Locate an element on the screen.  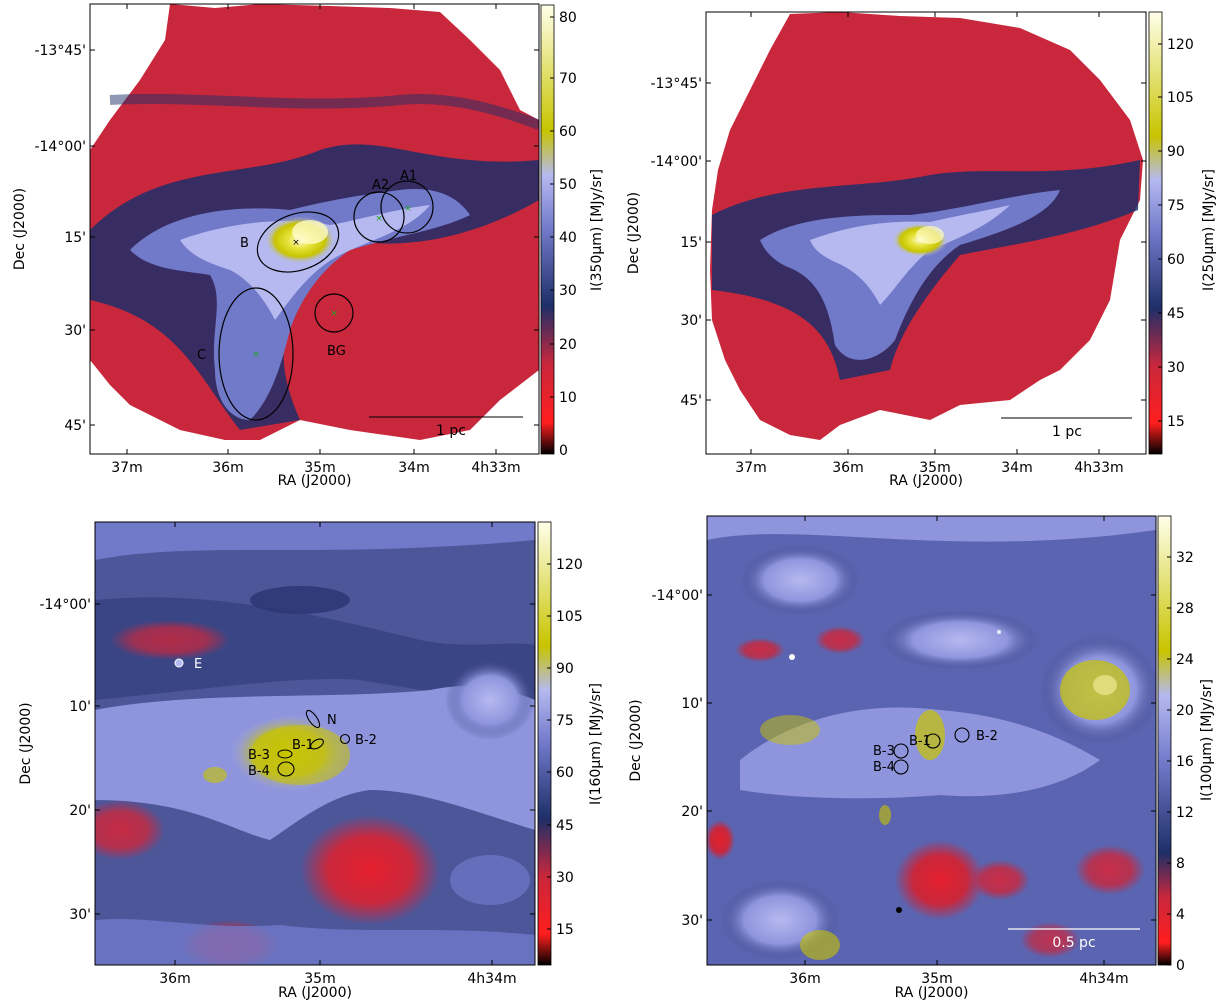
colorbar-tick-label: 80 is located at coordinates (568, 18).